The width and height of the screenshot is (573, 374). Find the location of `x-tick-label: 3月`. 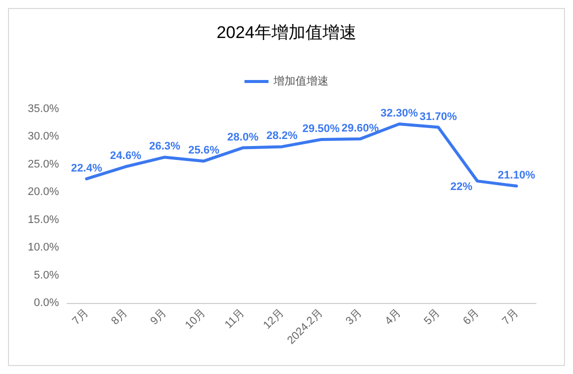

x-tick-label: 3月 is located at coordinates (354, 317).